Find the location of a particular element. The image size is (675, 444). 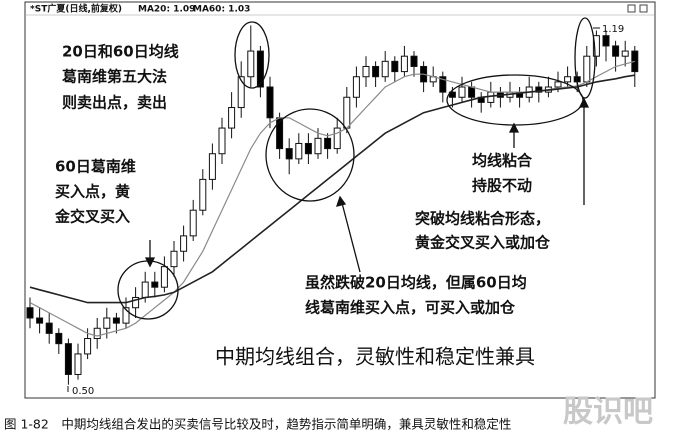

annotation: 则卖出点，卖出 is located at coordinates (114, 103).